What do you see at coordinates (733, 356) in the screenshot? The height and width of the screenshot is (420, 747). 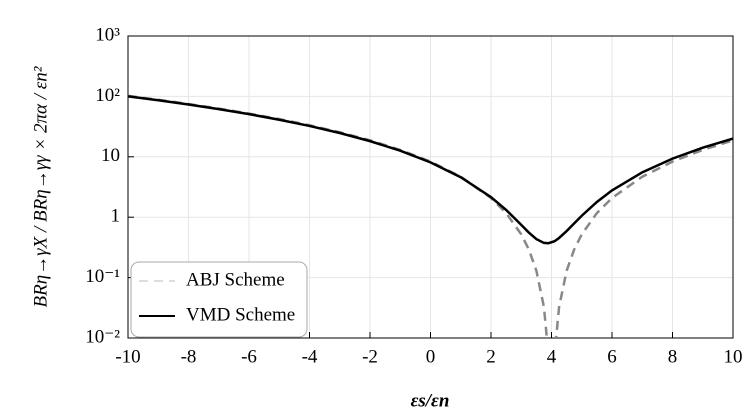 I see `x-tick-label: 10` at bounding box center [733, 356].